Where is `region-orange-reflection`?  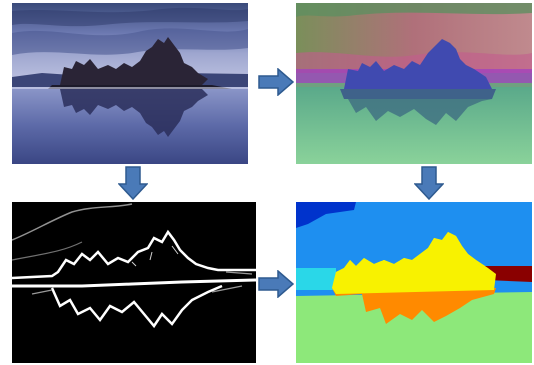 region-orange-reflection is located at coordinates (414, 306).